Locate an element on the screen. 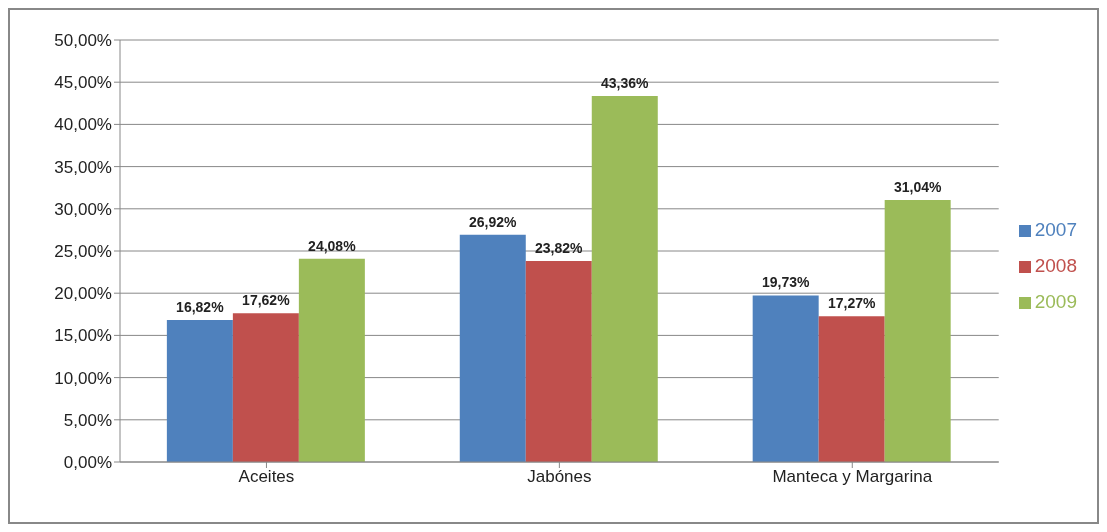 The width and height of the screenshot is (1107, 532). y-tick-label: 25,00% is located at coordinates (83, 252).